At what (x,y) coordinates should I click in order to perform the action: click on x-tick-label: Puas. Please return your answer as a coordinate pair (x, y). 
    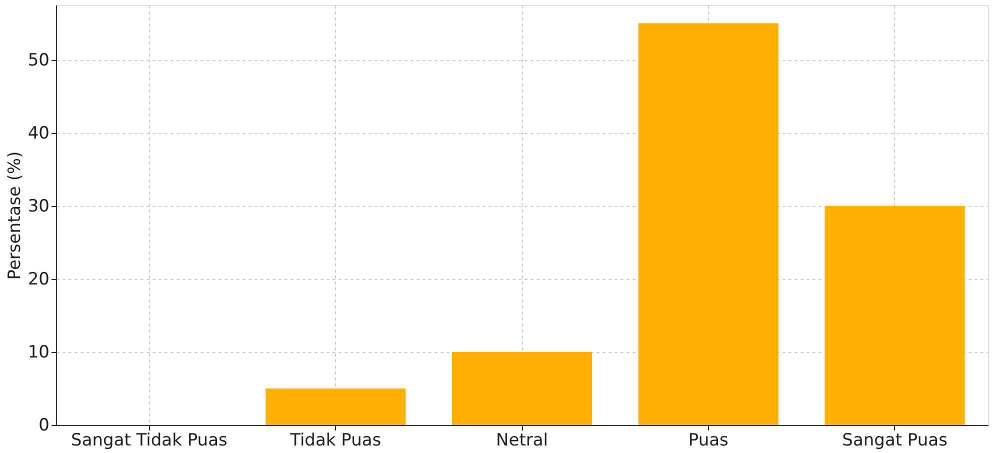
    Looking at the image, I should click on (708, 440).